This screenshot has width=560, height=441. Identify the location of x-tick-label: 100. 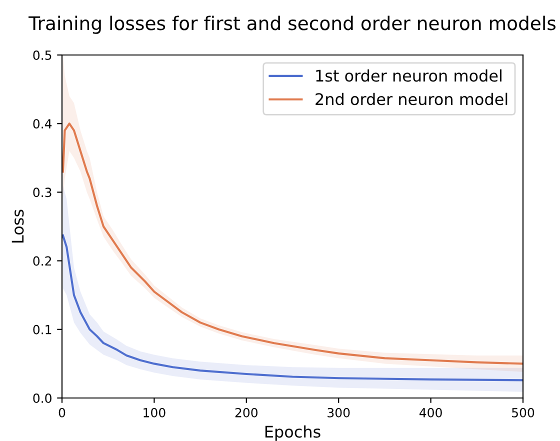
(155, 413).